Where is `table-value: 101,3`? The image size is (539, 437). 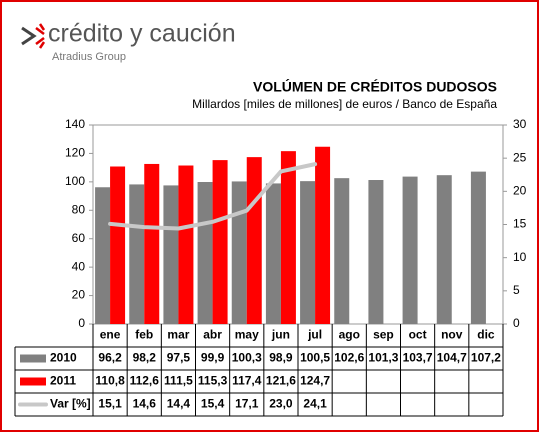
table-value: 101,3 is located at coordinates (383, 358).